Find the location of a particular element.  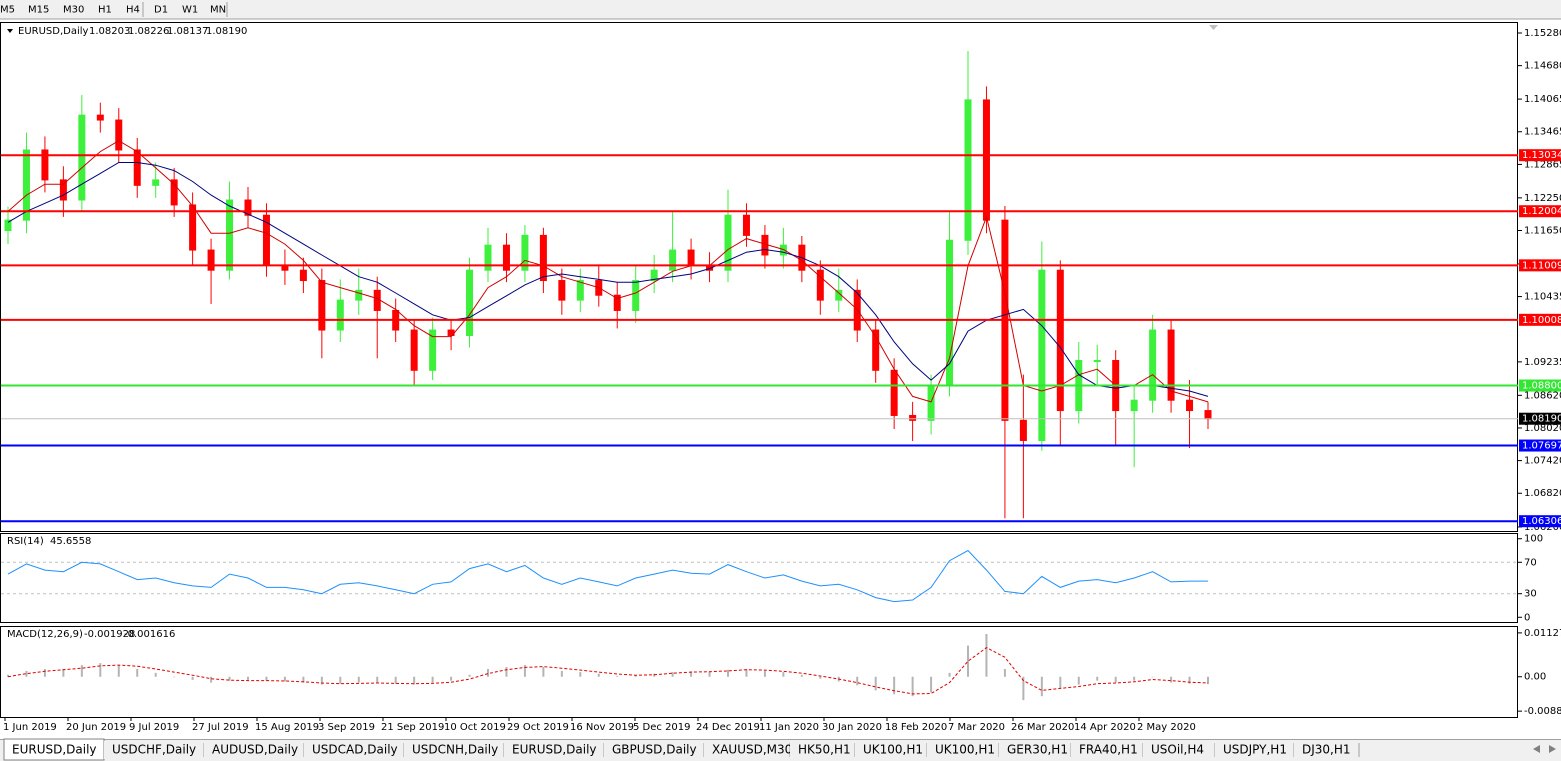

timeframe-label: M5 is located at coordinates (7, 10).